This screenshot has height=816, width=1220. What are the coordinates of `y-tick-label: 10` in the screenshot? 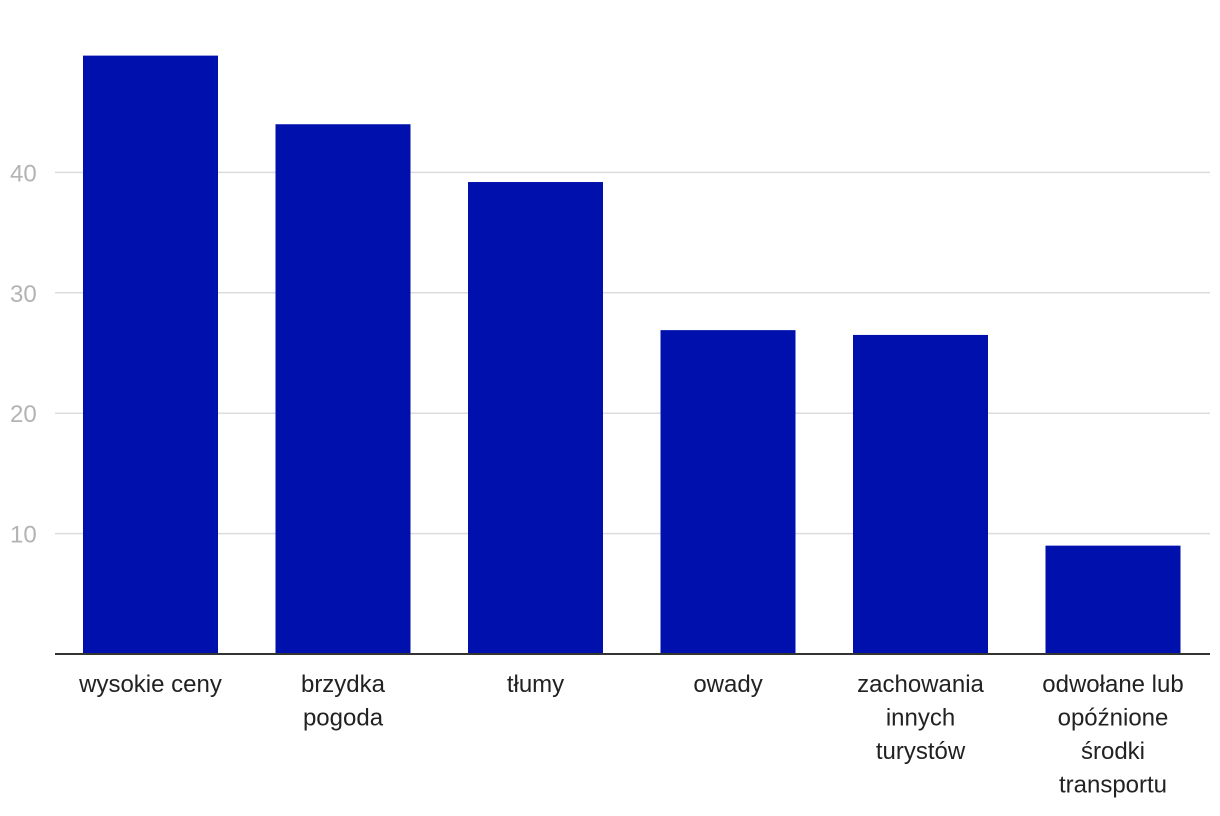 It's located at (23, 535).